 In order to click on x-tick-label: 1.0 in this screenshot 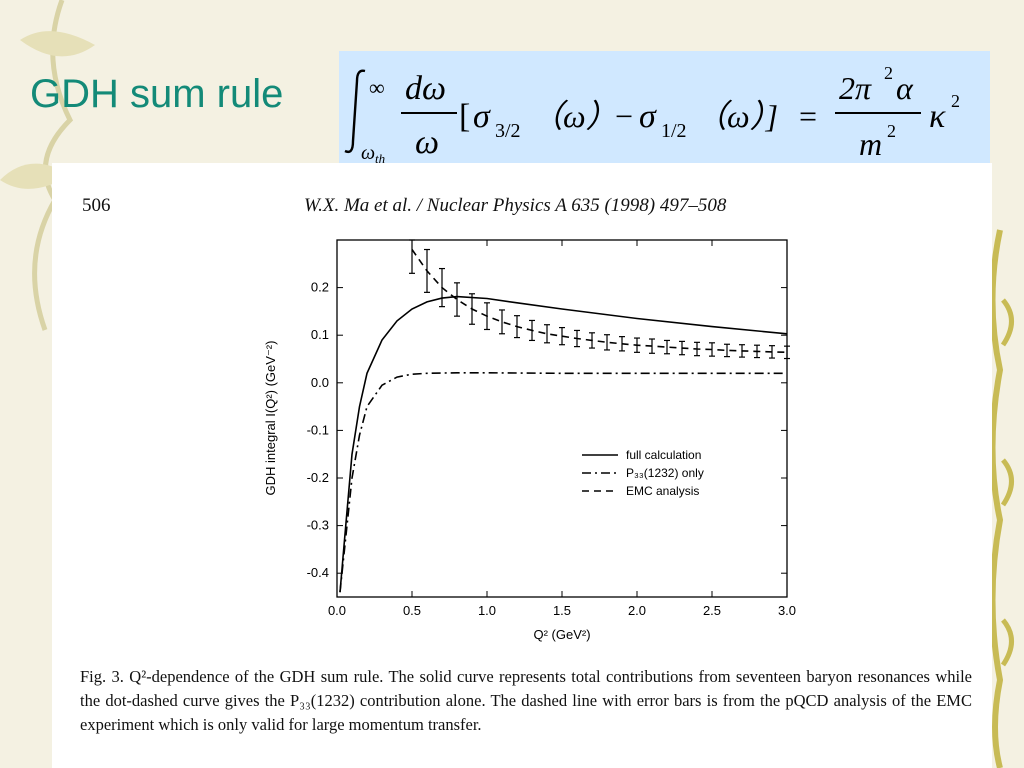, I will do `click(487, 610)`.